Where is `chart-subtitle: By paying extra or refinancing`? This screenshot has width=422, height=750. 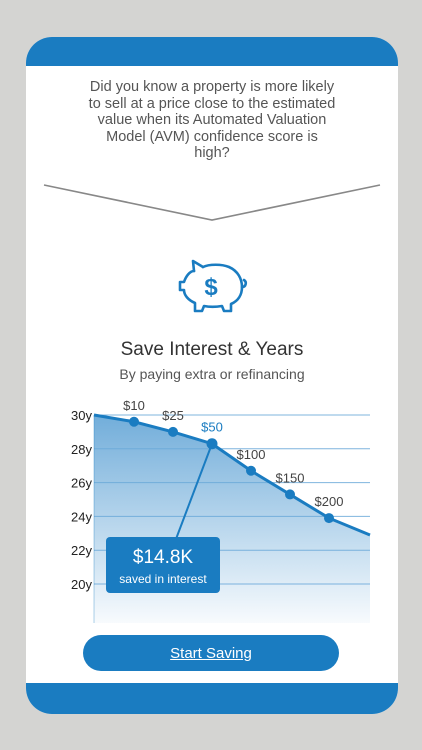 chart-subtitle: By paying extra or refinancing is located at coordinates (212, 374).